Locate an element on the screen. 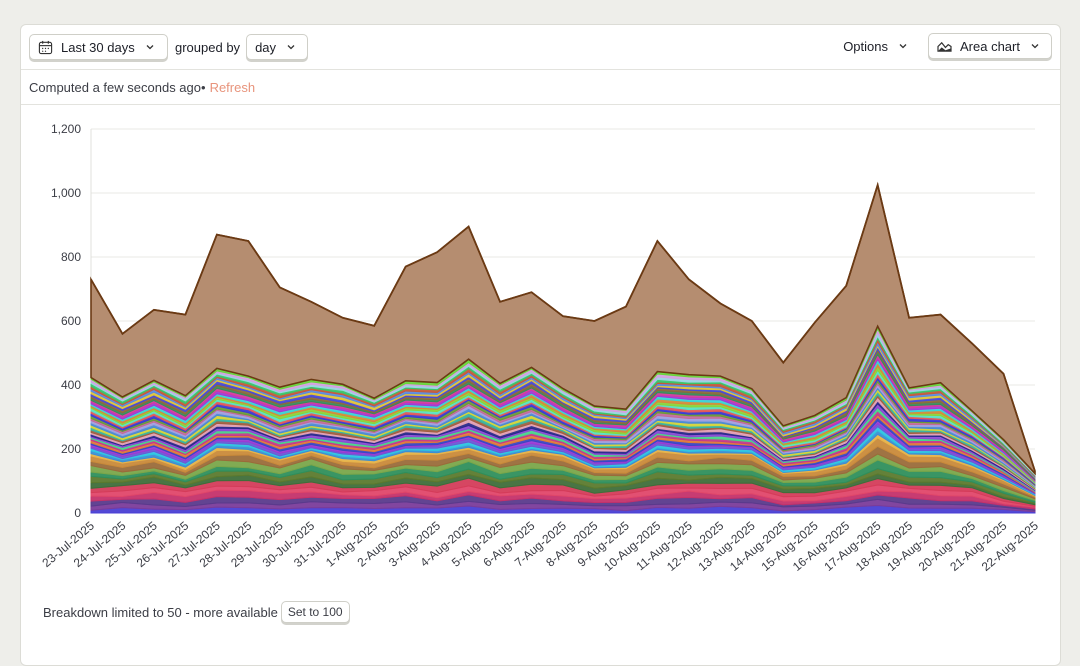  refresh-link: Refresh is located at coordinates (232, 87).